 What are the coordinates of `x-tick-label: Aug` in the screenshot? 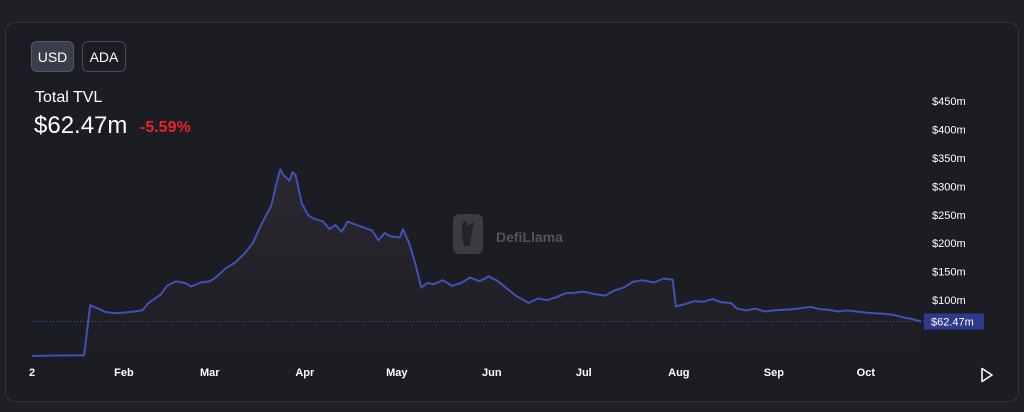 It's located at (678, 373).